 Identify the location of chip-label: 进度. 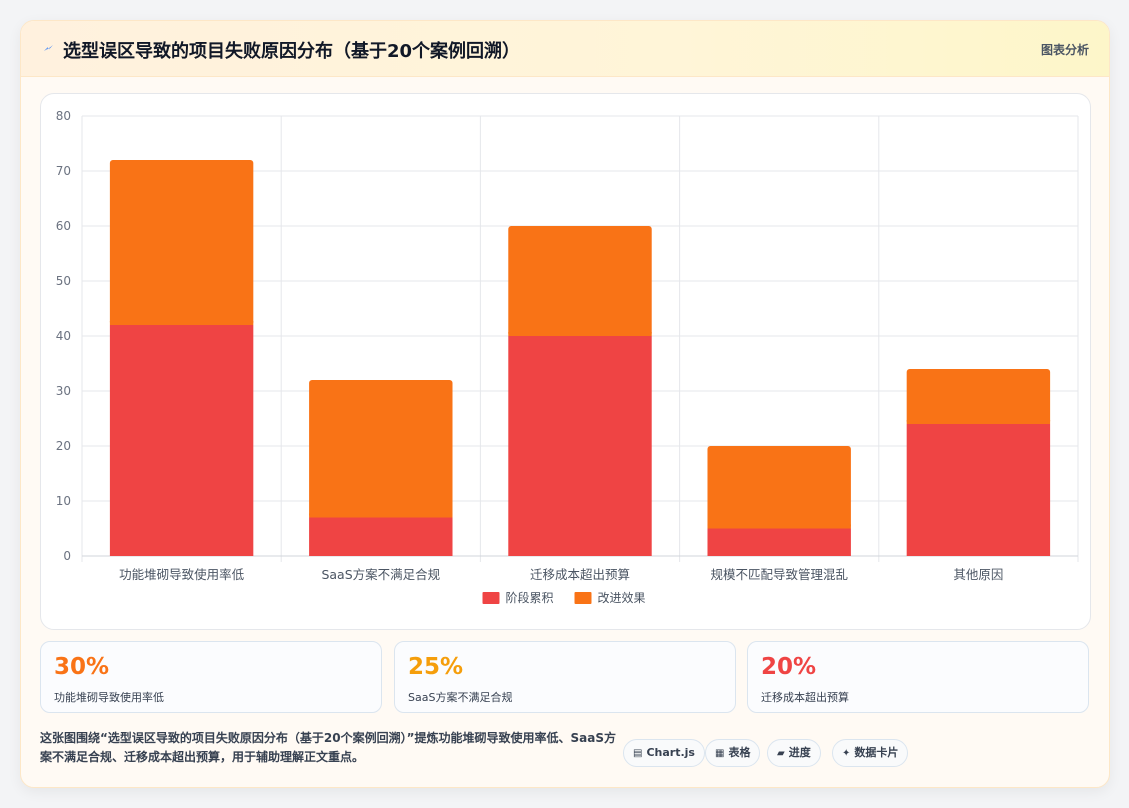
(799, 752).